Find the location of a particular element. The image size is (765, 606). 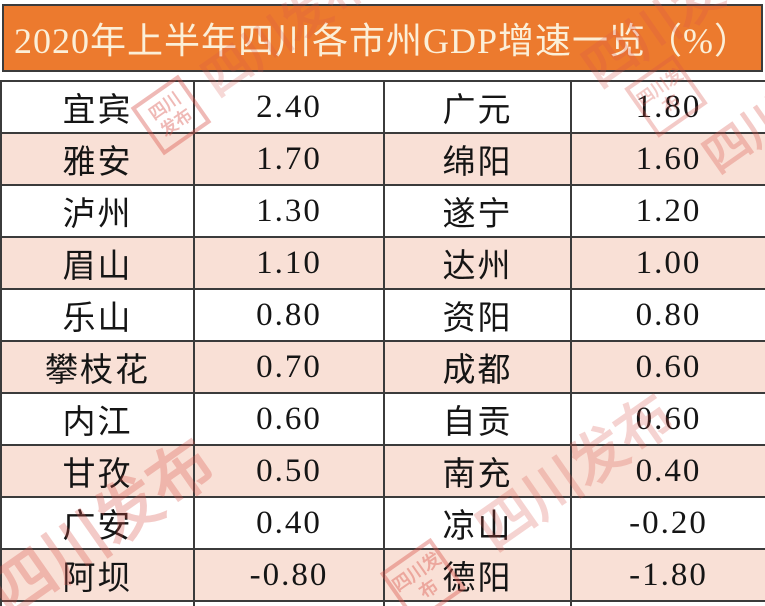

page-title: 2020年上半年四川各市州GDP增速一览（%） is located at coordinates (382, 41).